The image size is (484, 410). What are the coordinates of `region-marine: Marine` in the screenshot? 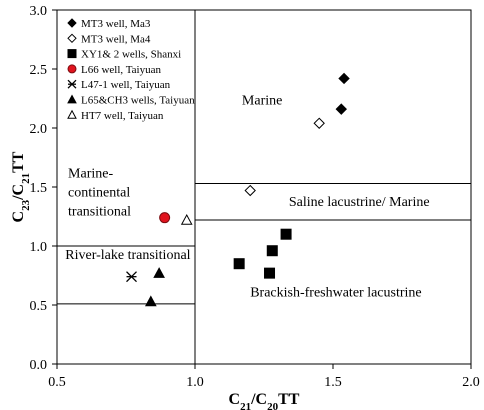 It's located at (262, 100).